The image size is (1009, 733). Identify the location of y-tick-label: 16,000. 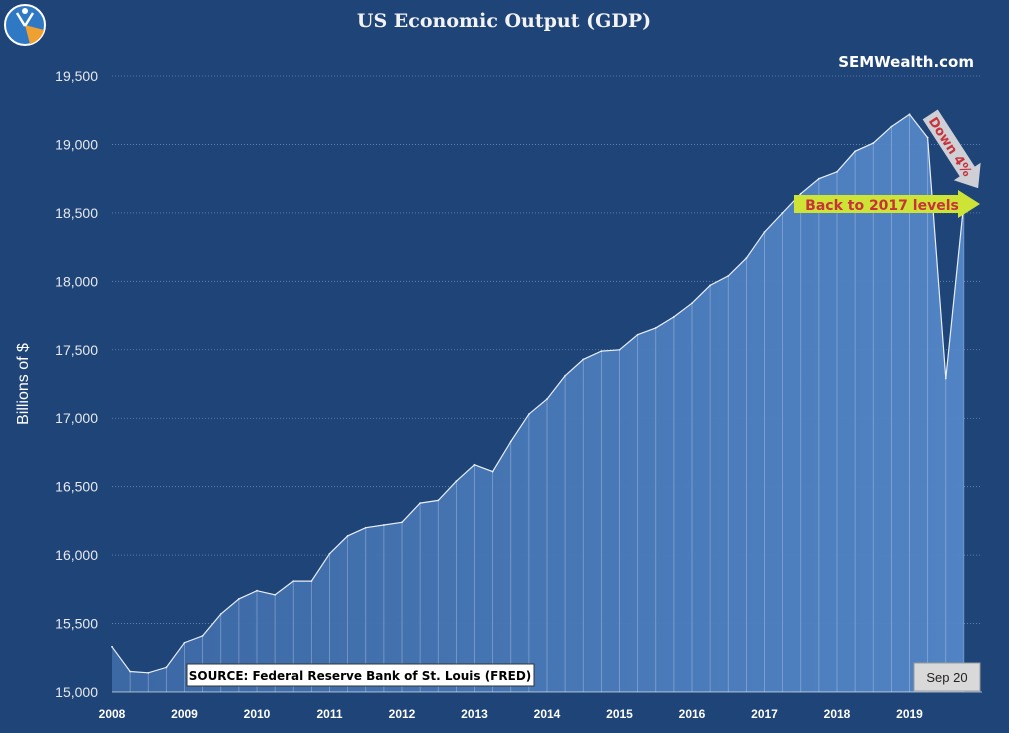
(76, 555).